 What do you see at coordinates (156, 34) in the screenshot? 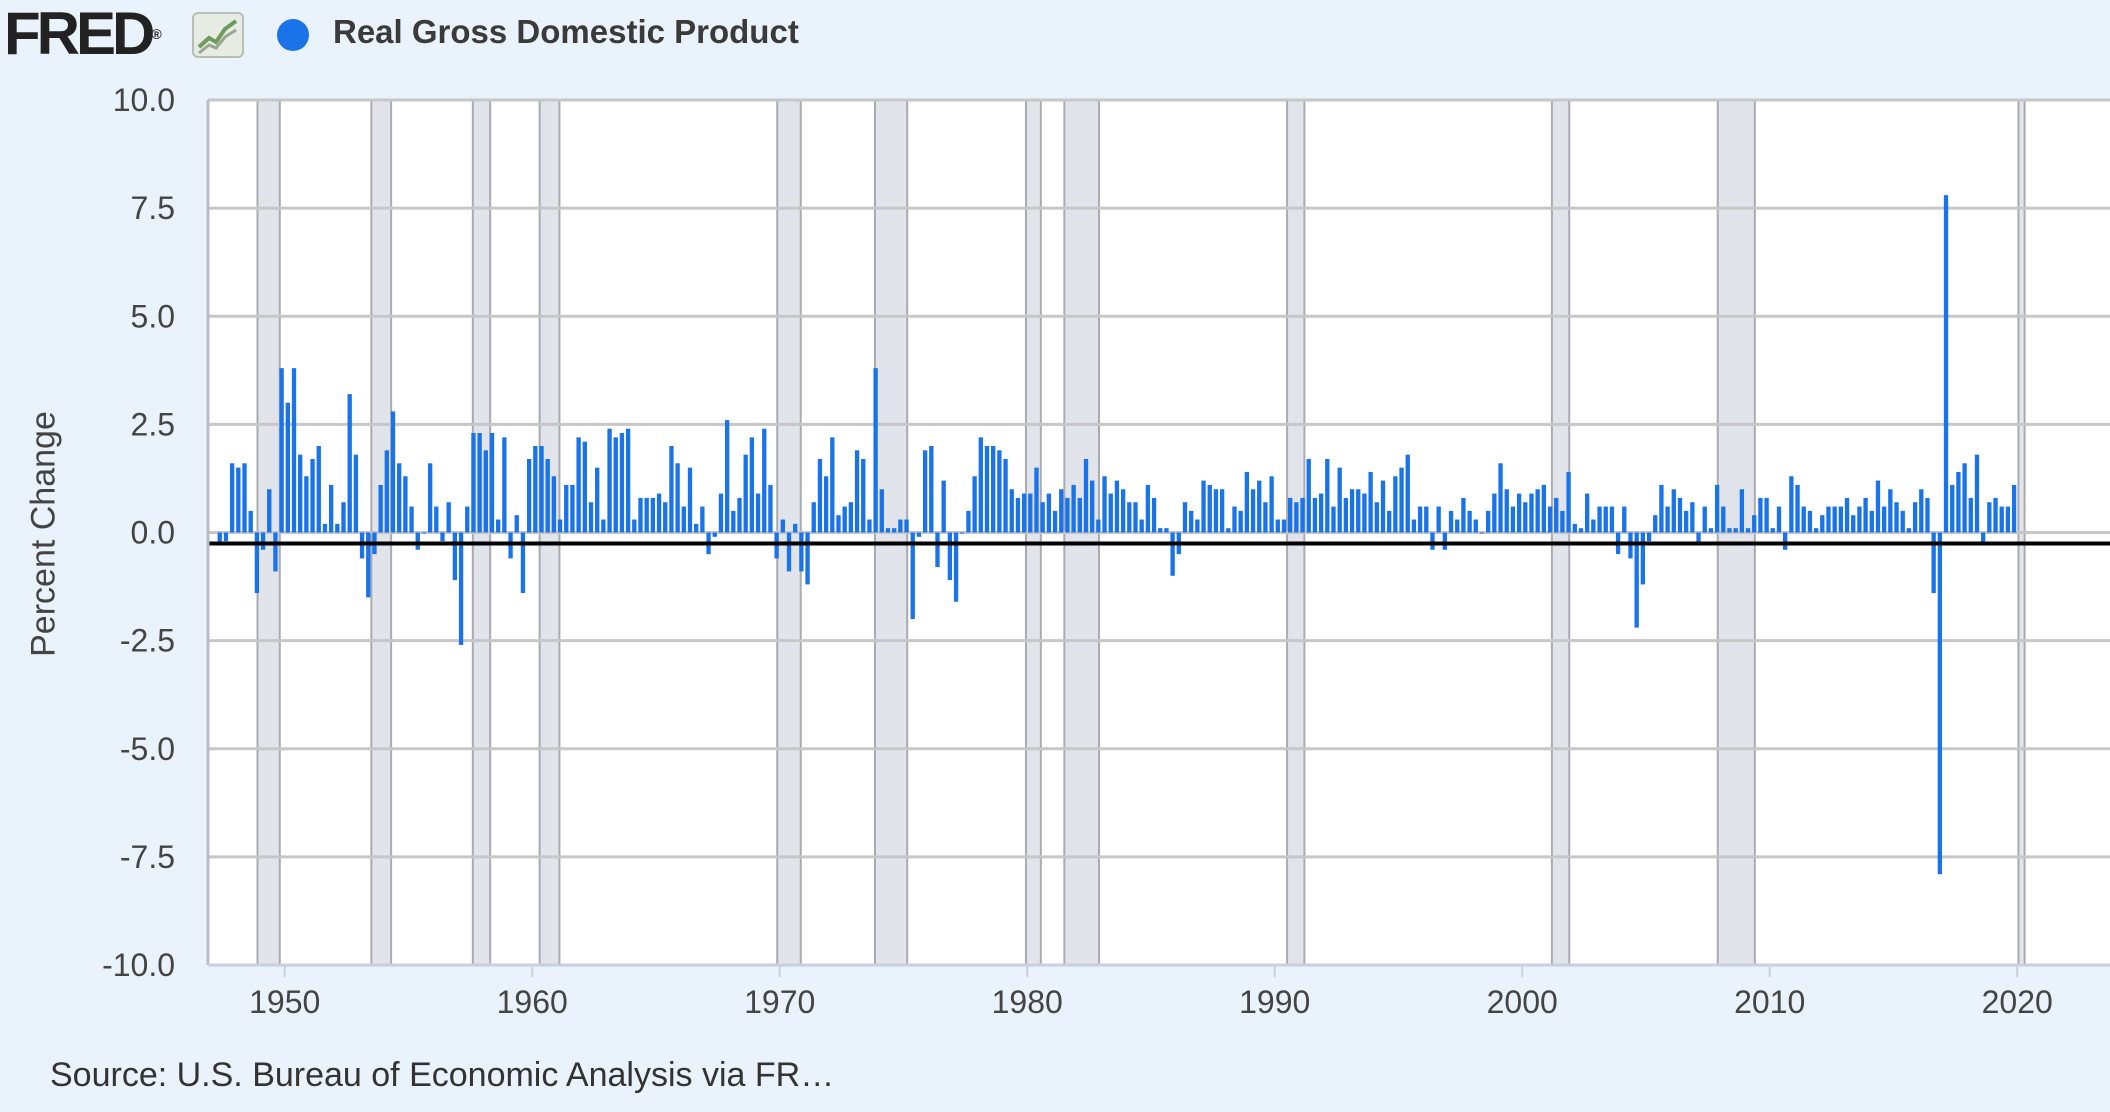
I see `fred-logo-mark: ®` at bounding box center [156, 34].